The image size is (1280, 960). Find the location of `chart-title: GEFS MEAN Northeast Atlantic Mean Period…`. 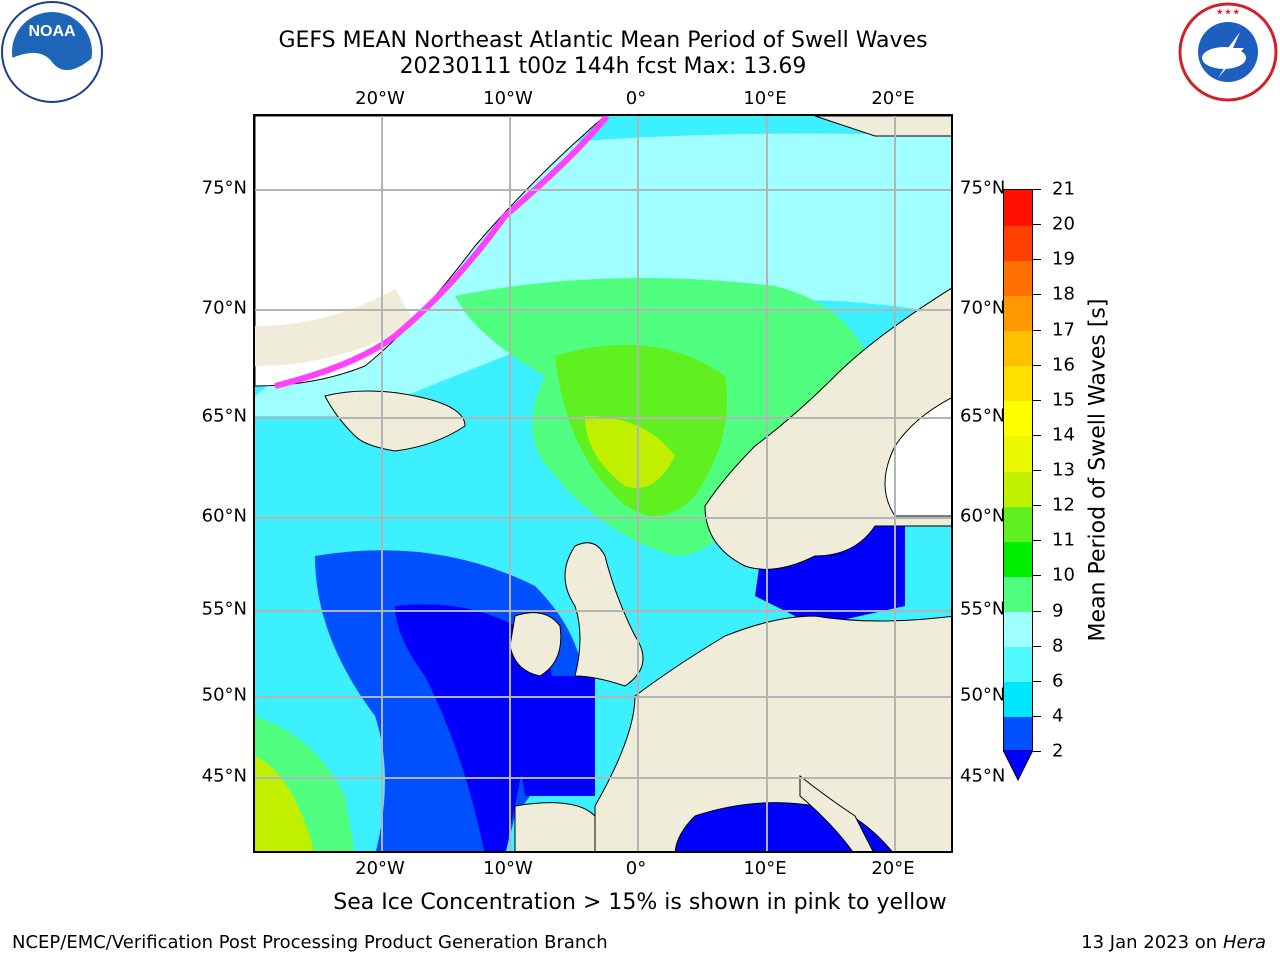

chart-title: GEFS MEAN Northeast Atlantic Mean Period… is located at coordinates (603, 40).